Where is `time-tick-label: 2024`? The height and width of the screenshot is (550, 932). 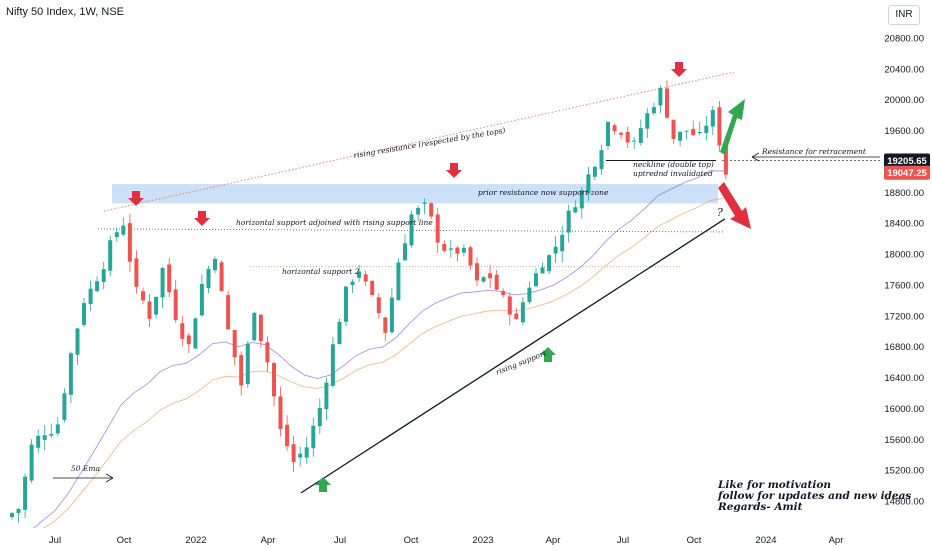
time-tick-label: 2024 is located at coordinates (765, 540).